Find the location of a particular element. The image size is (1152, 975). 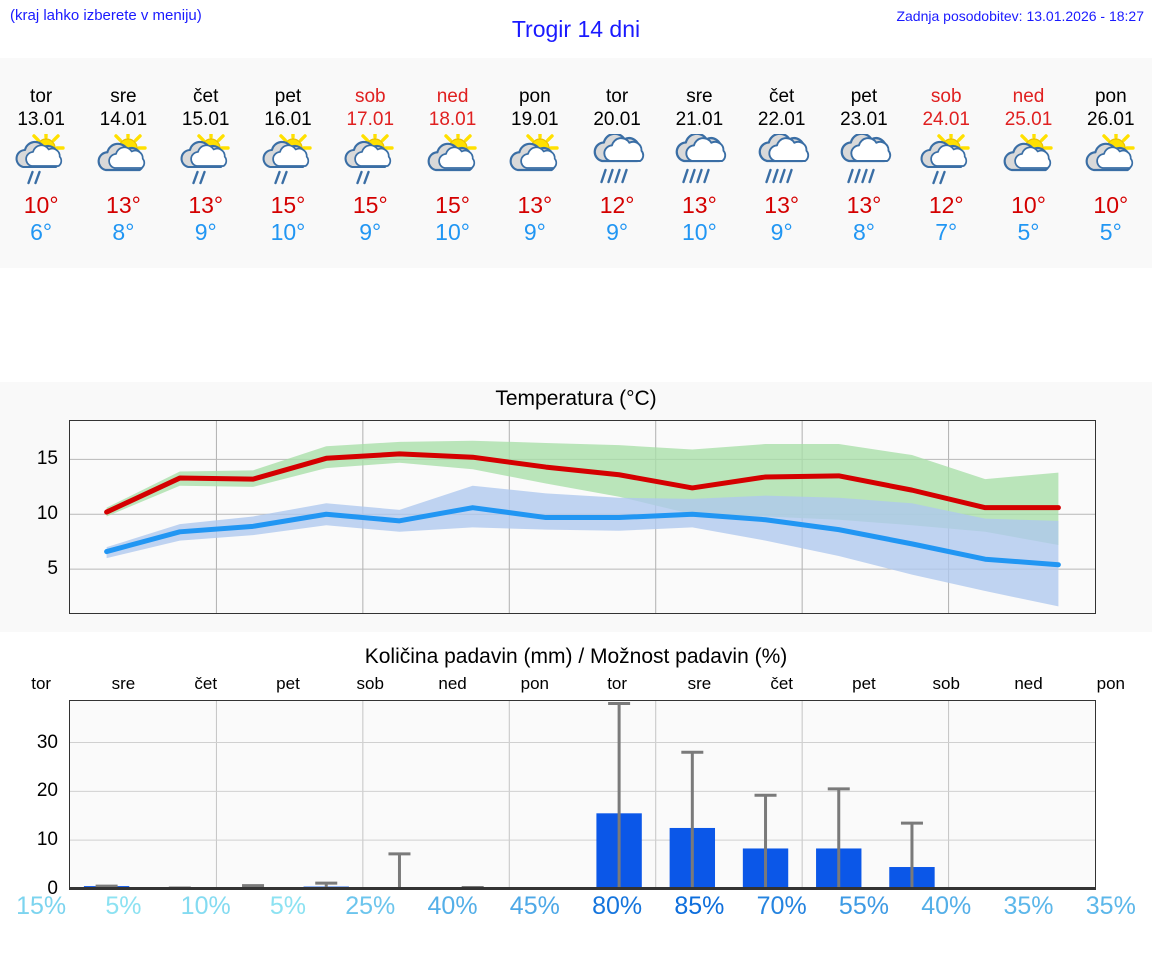

forecast-day-column: ned 18.01 15° 10° is located at coordinates (452, 163).